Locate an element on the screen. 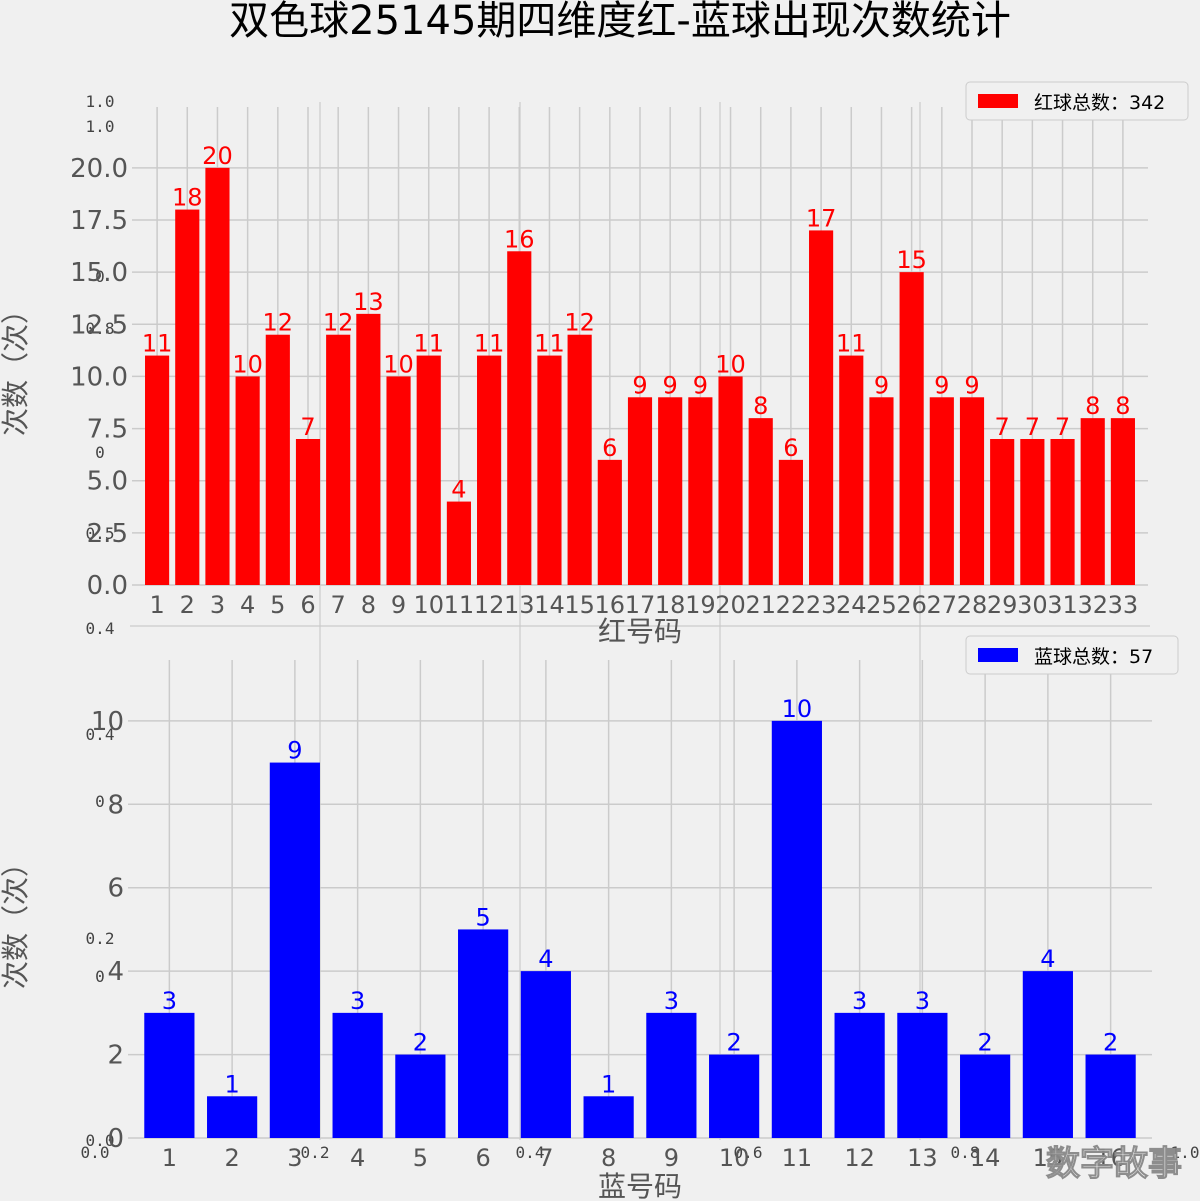 The image size is (1200, 1201). x-tick-label: 16 is located at coordinates (610, 605).